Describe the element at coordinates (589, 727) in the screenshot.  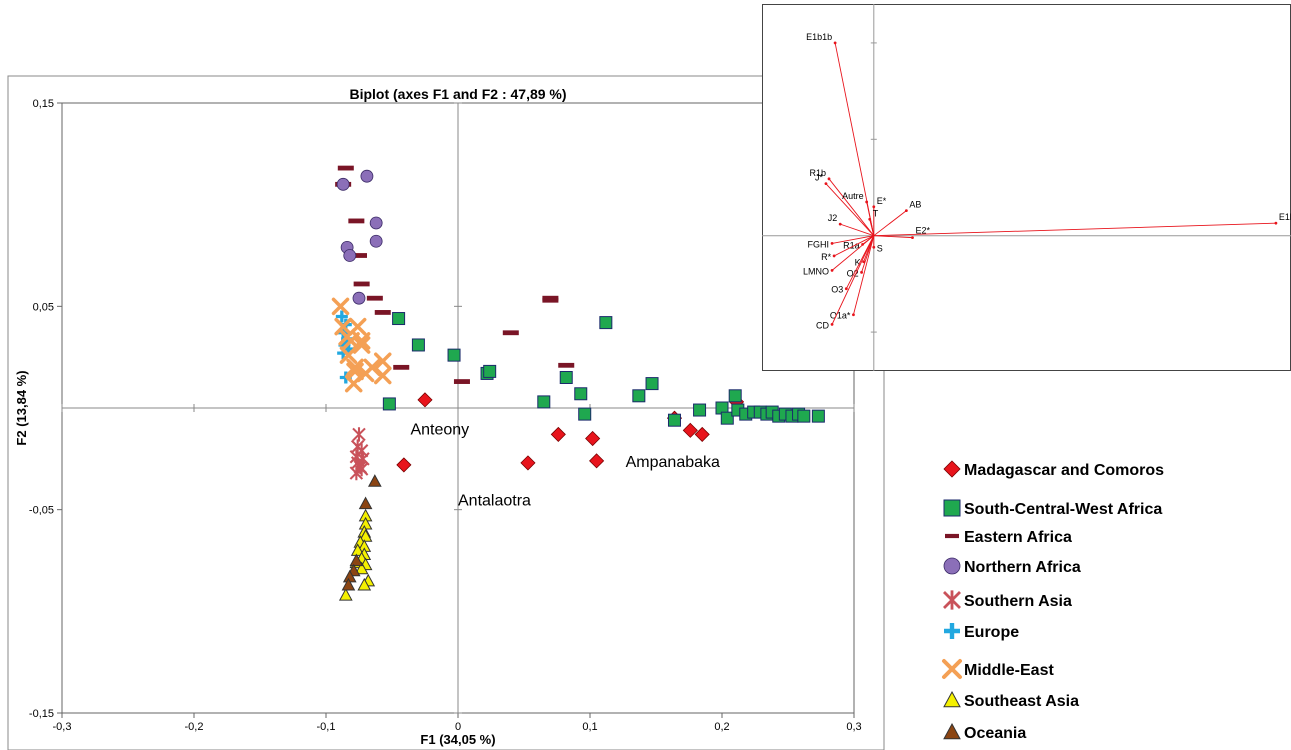
I see `x-tick-label: 0,1` at that location.